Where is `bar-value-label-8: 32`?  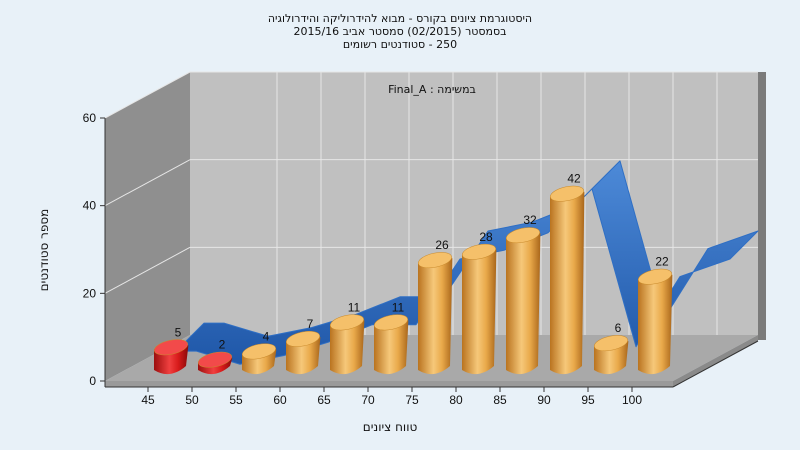
bar-value-label-8: 32 is located at coordinates (530, 220).